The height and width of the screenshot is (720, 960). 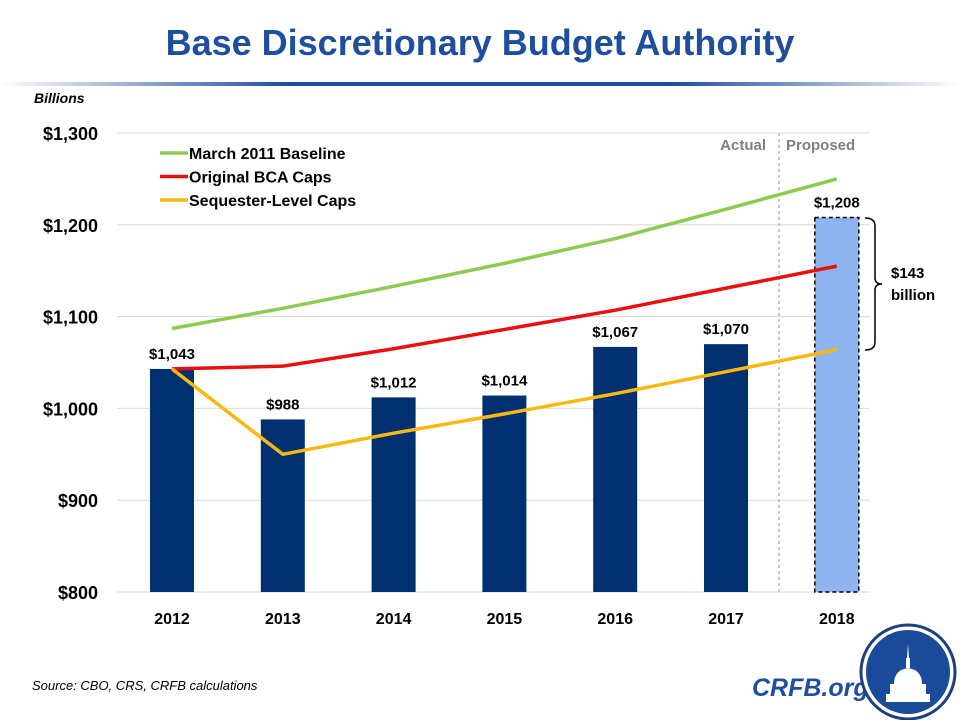 I want to click on actual-label: Actual, so click(x=743, y=145).